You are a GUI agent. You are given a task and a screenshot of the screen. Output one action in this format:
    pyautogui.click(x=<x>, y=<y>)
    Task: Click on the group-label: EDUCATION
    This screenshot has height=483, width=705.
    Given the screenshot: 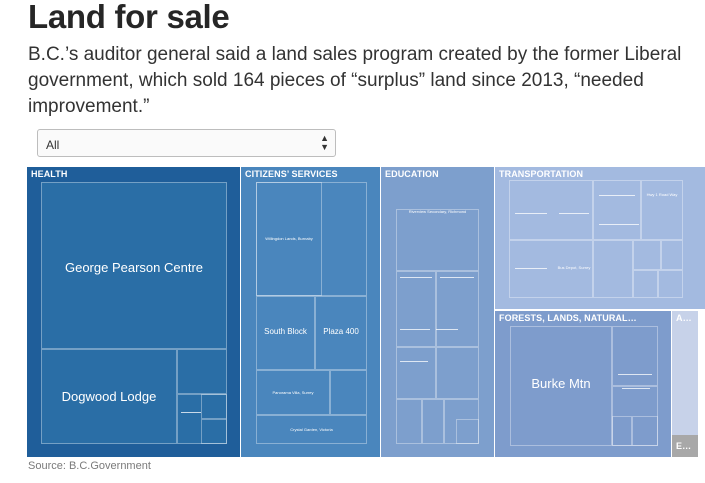 What is the action you would take?
    pyautogui.click(x=412, y=174)
    